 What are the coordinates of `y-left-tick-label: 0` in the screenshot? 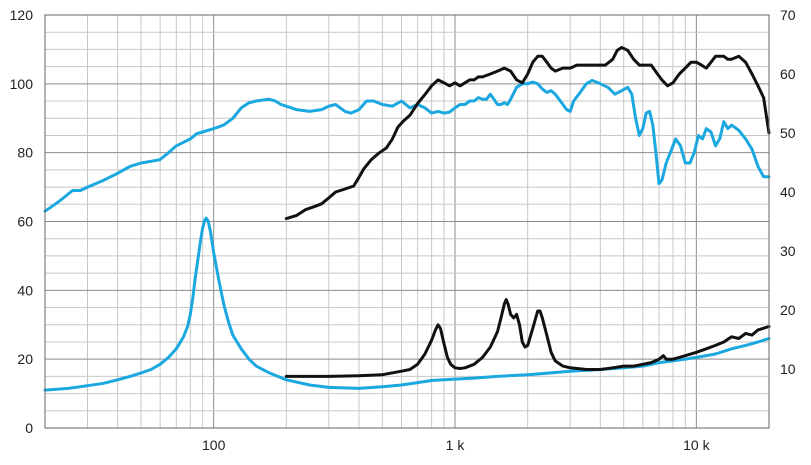 It's located at (29, 428).